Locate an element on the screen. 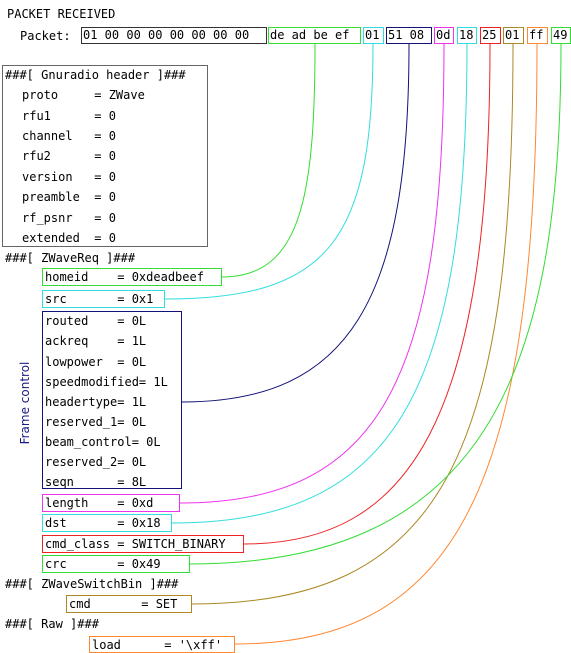 Image resolution: width=571 pixels, height=653 pixels. connector-homeid is located at coordinates (268, 160).